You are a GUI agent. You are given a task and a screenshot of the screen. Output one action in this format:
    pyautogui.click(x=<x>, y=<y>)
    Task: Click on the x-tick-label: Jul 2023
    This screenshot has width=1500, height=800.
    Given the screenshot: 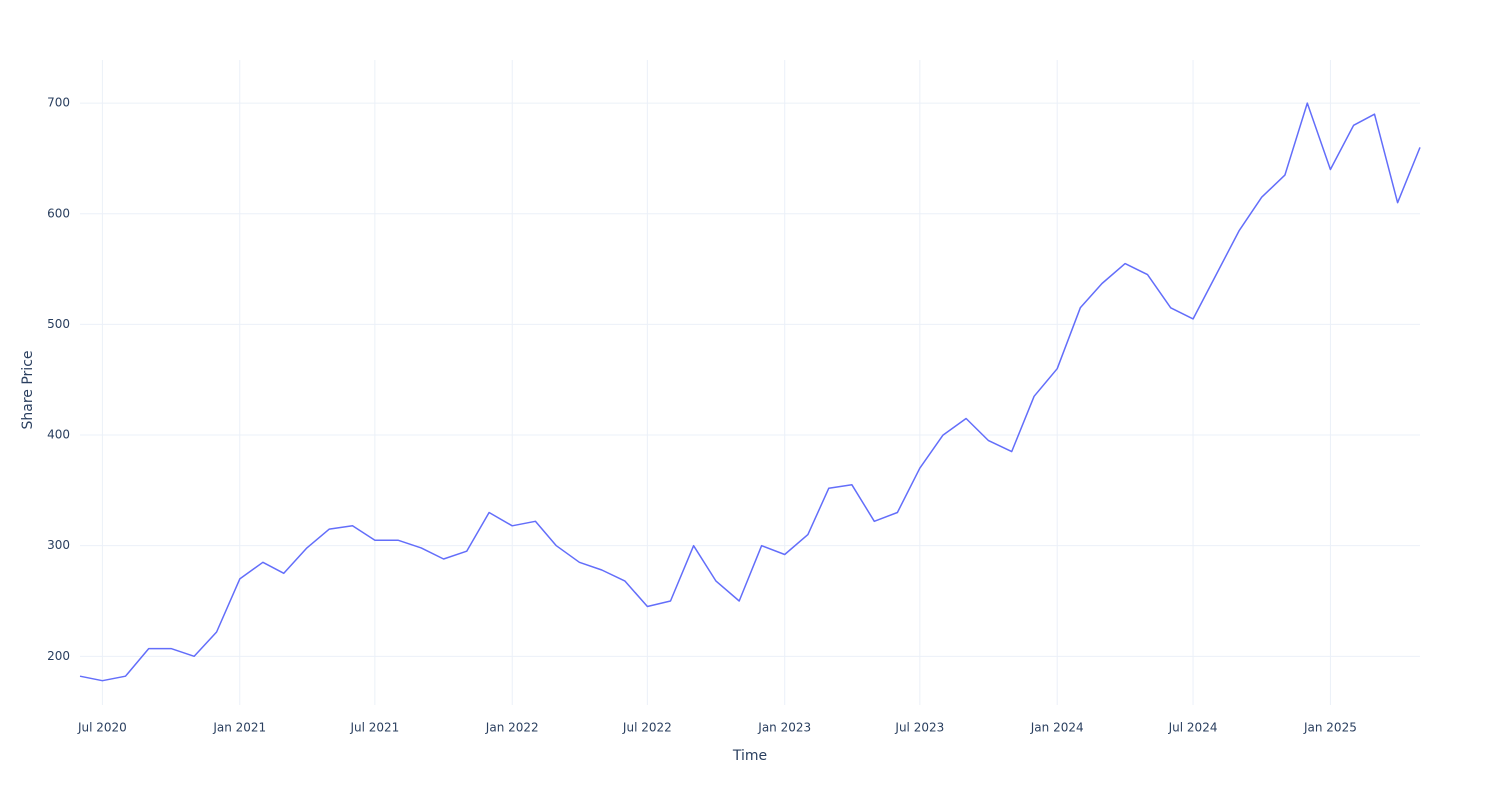 What is the action you would take?
    pyautogui.click(x=919, y=728)
    